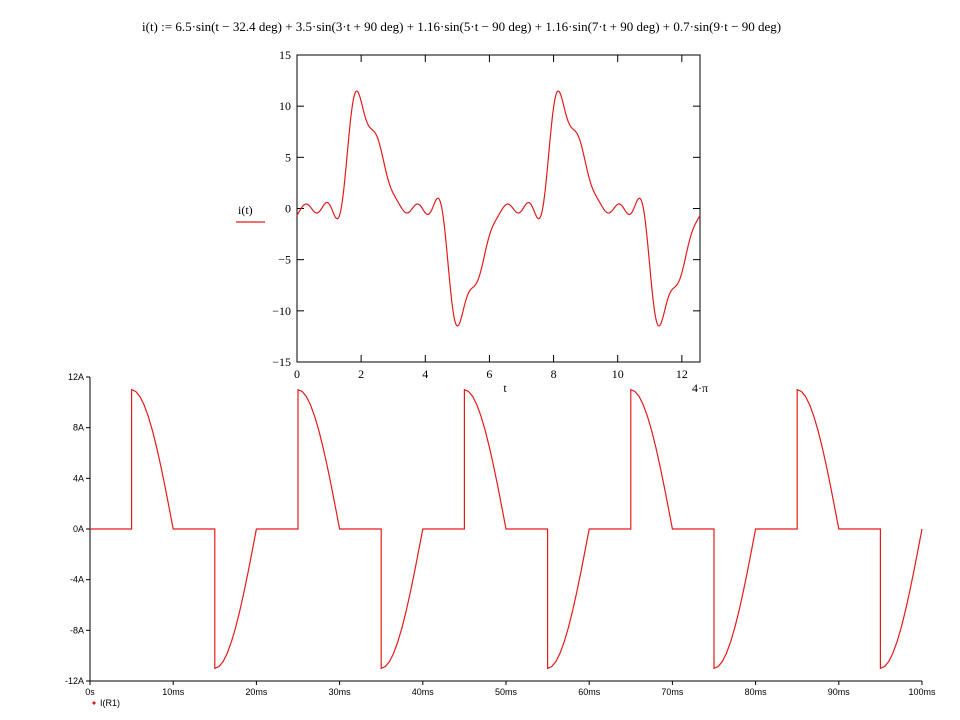 This screenshot has width=960, height=720. I want to click on bottom-x-tick-label: 20ms, so click(256, 692).